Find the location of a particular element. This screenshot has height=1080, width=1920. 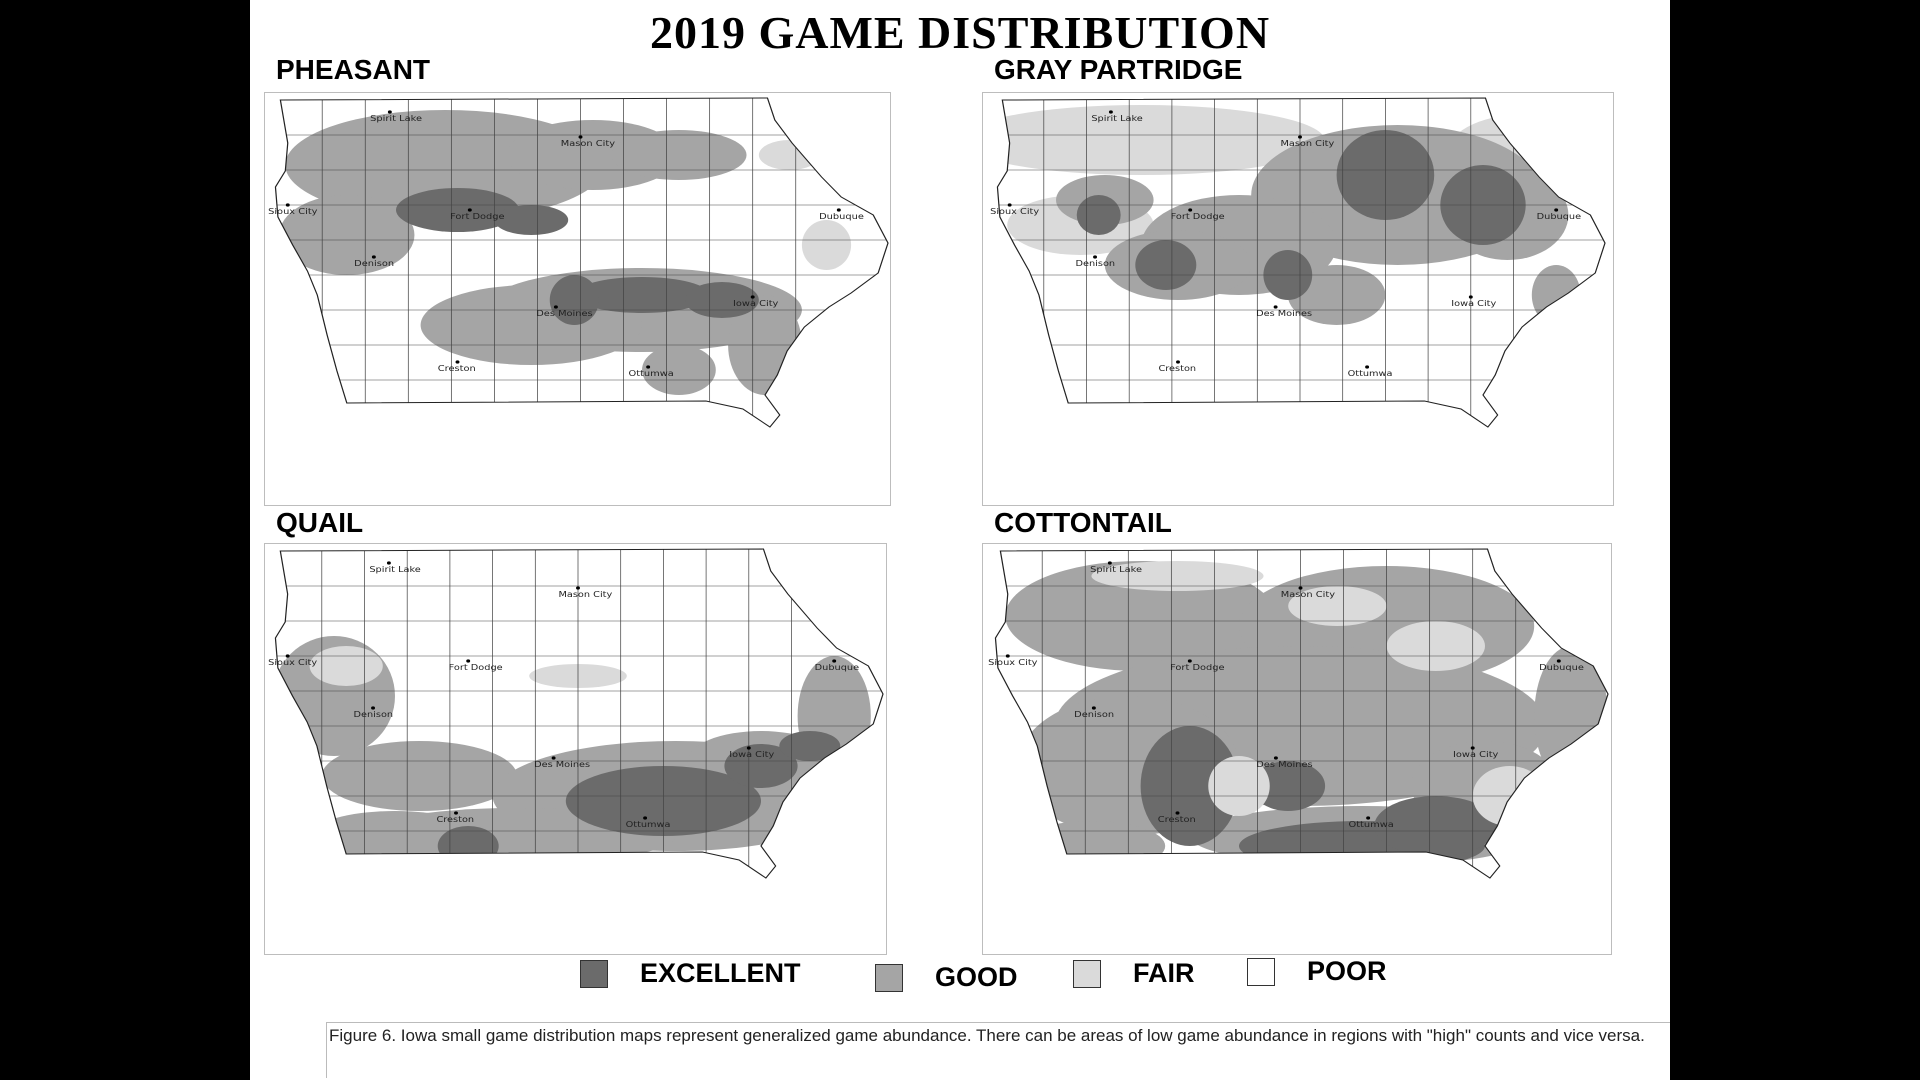

figure-title: 2019 GAME DISTRIBUTION is located at coordinates (960, 32).